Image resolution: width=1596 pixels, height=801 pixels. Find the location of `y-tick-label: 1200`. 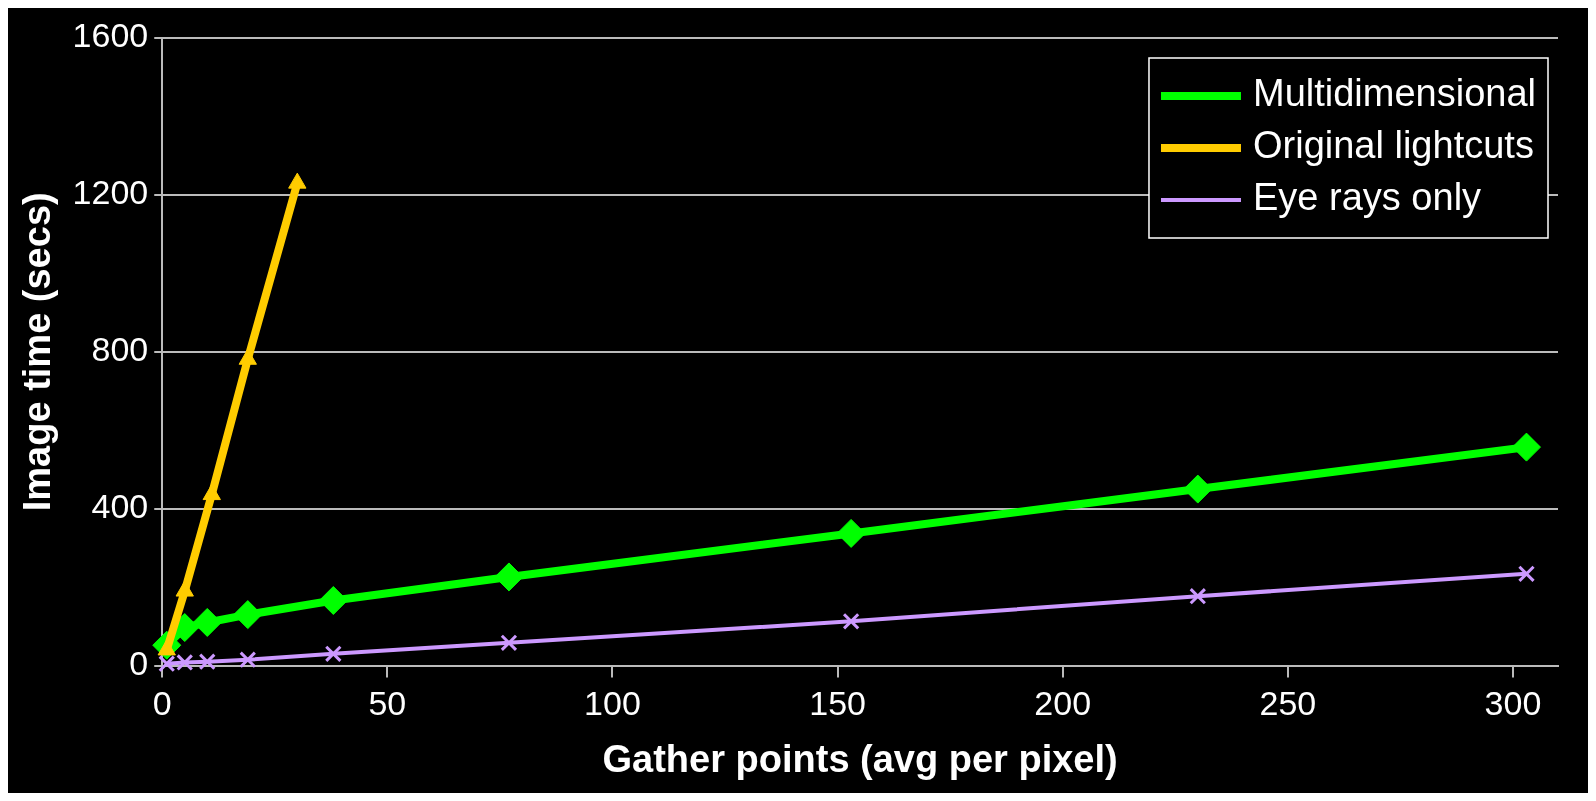

y-tick-label: 1200 is located at coordinates (110, 192).